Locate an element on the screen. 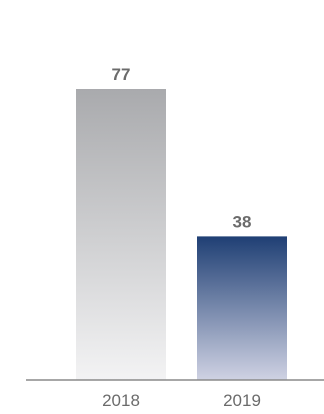 This screenshot has width=324, height=414. data-label-2018: 77 is located at coordinates (121, 74).